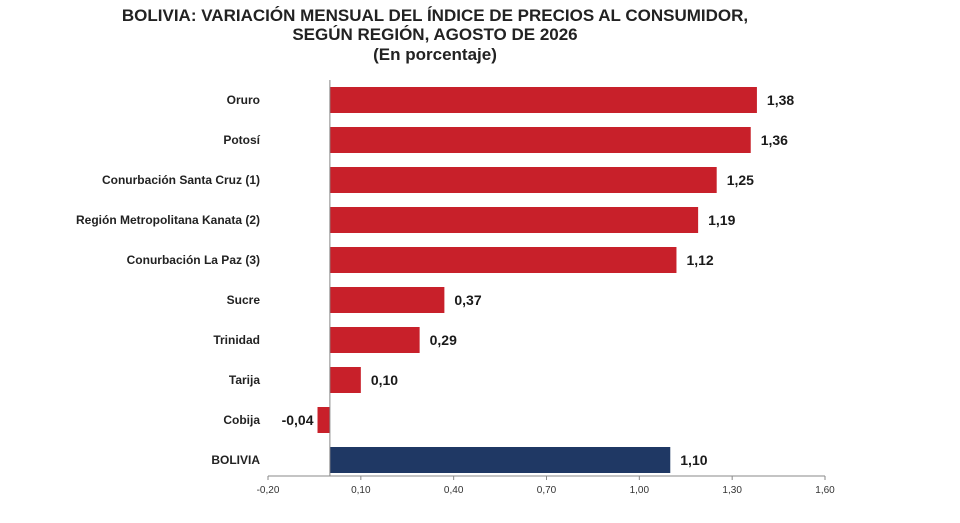  I want to click on value-label-conurbacion-santa-cruz-1: 1,25, so click(740, 180).